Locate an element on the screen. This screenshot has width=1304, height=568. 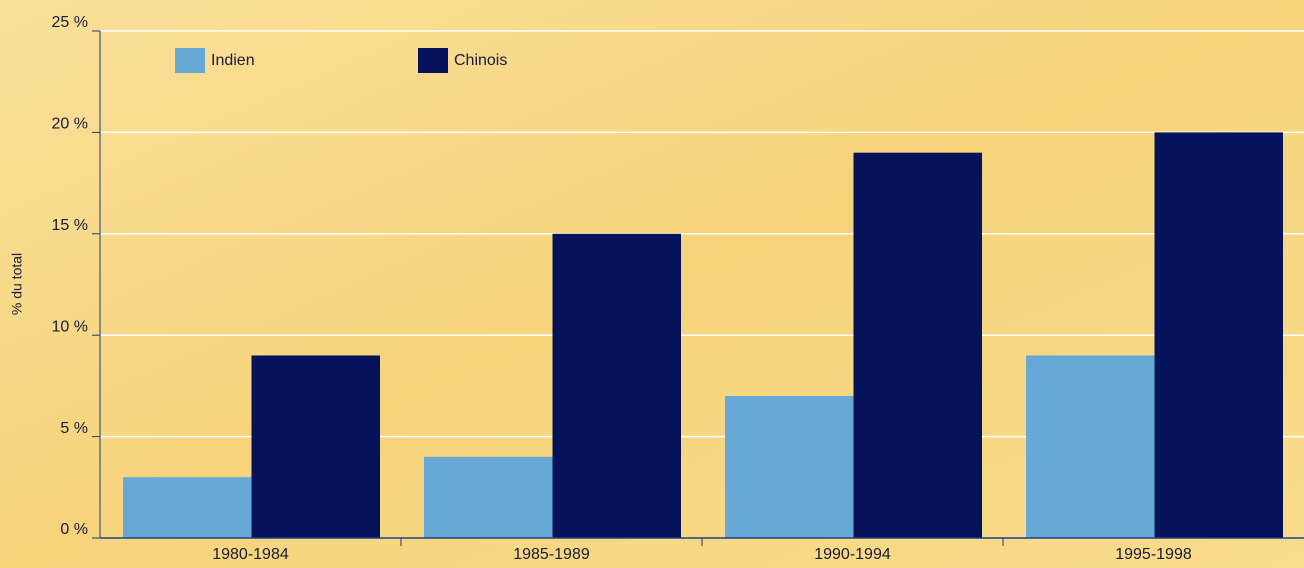
legend-label: Indien is located at coordinates (233, 60).